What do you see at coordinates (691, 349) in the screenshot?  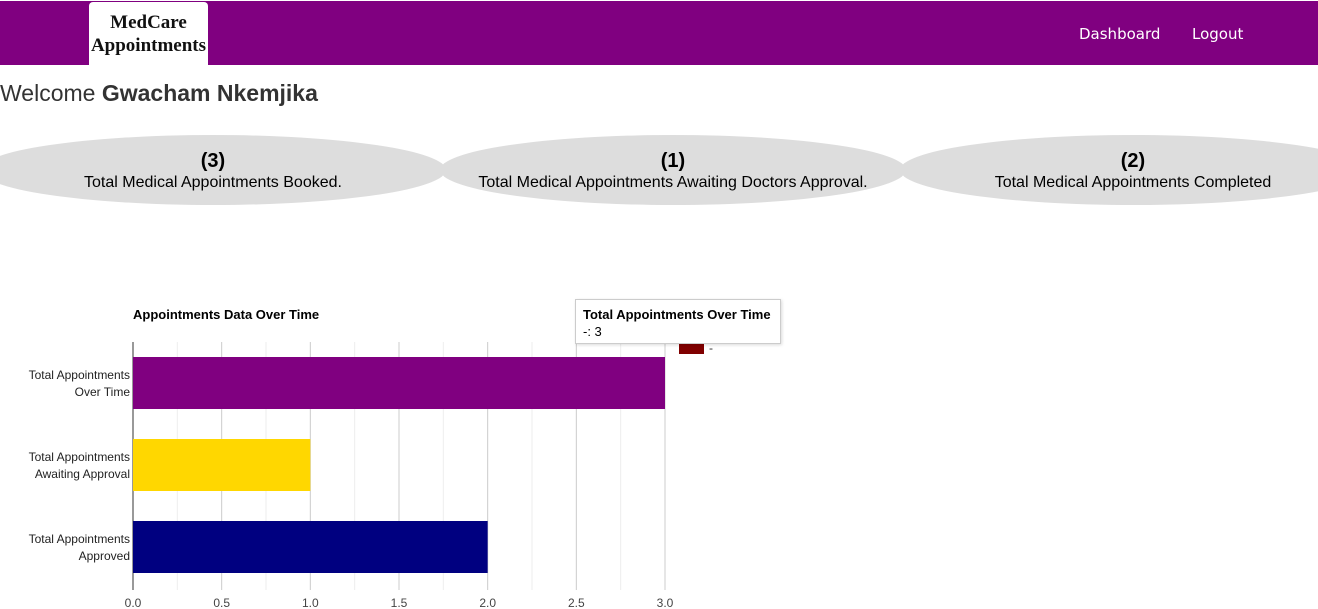 I see `legend-marker` at bounding box center [691, 349].